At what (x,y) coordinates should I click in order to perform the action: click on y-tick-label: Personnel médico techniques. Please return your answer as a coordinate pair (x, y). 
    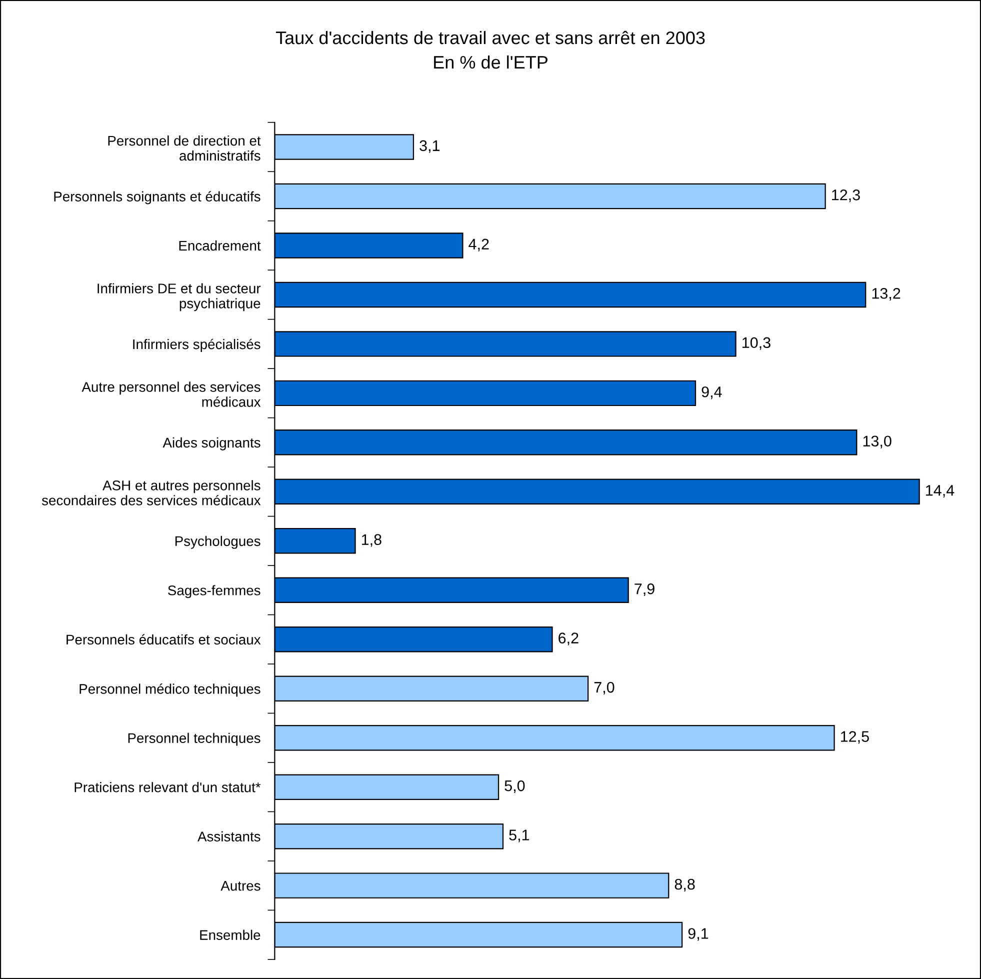
    Looking at the image, I should click on (170, 690).